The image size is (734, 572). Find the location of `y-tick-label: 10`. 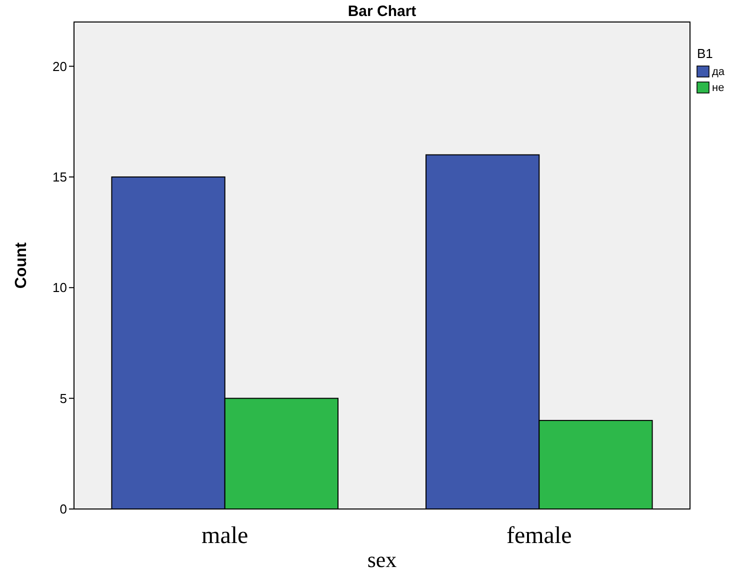

y-tick-label: 10 is located at coordinates (59, 288).